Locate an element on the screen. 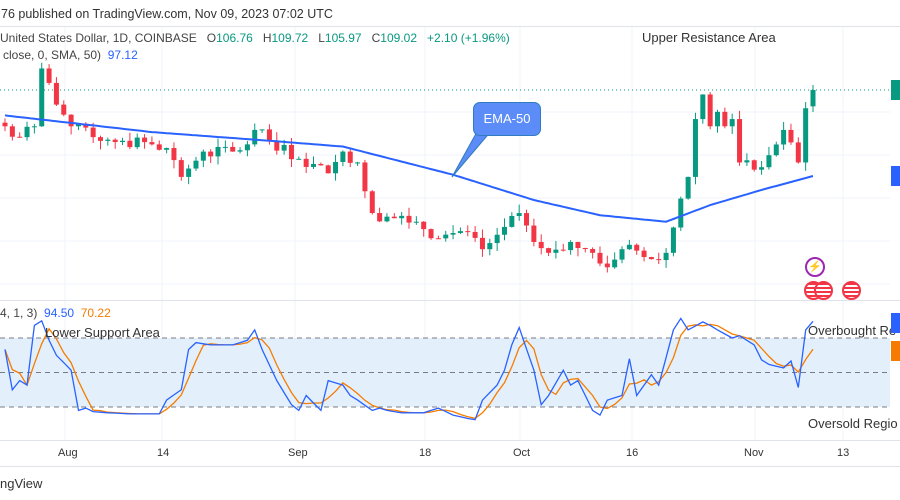 The width and height of the screenshot is (900, 500). stoch-params: 4, 1, 3) is located at coordinates (19, 313).